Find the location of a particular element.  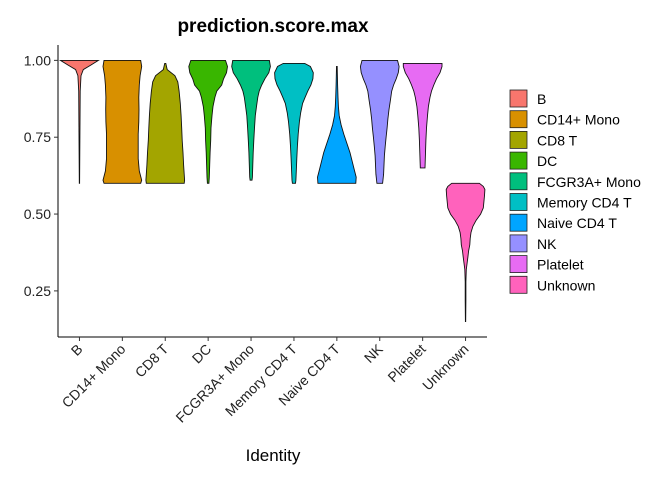

violin-cd14-mono is located at coordinates (122, 121).